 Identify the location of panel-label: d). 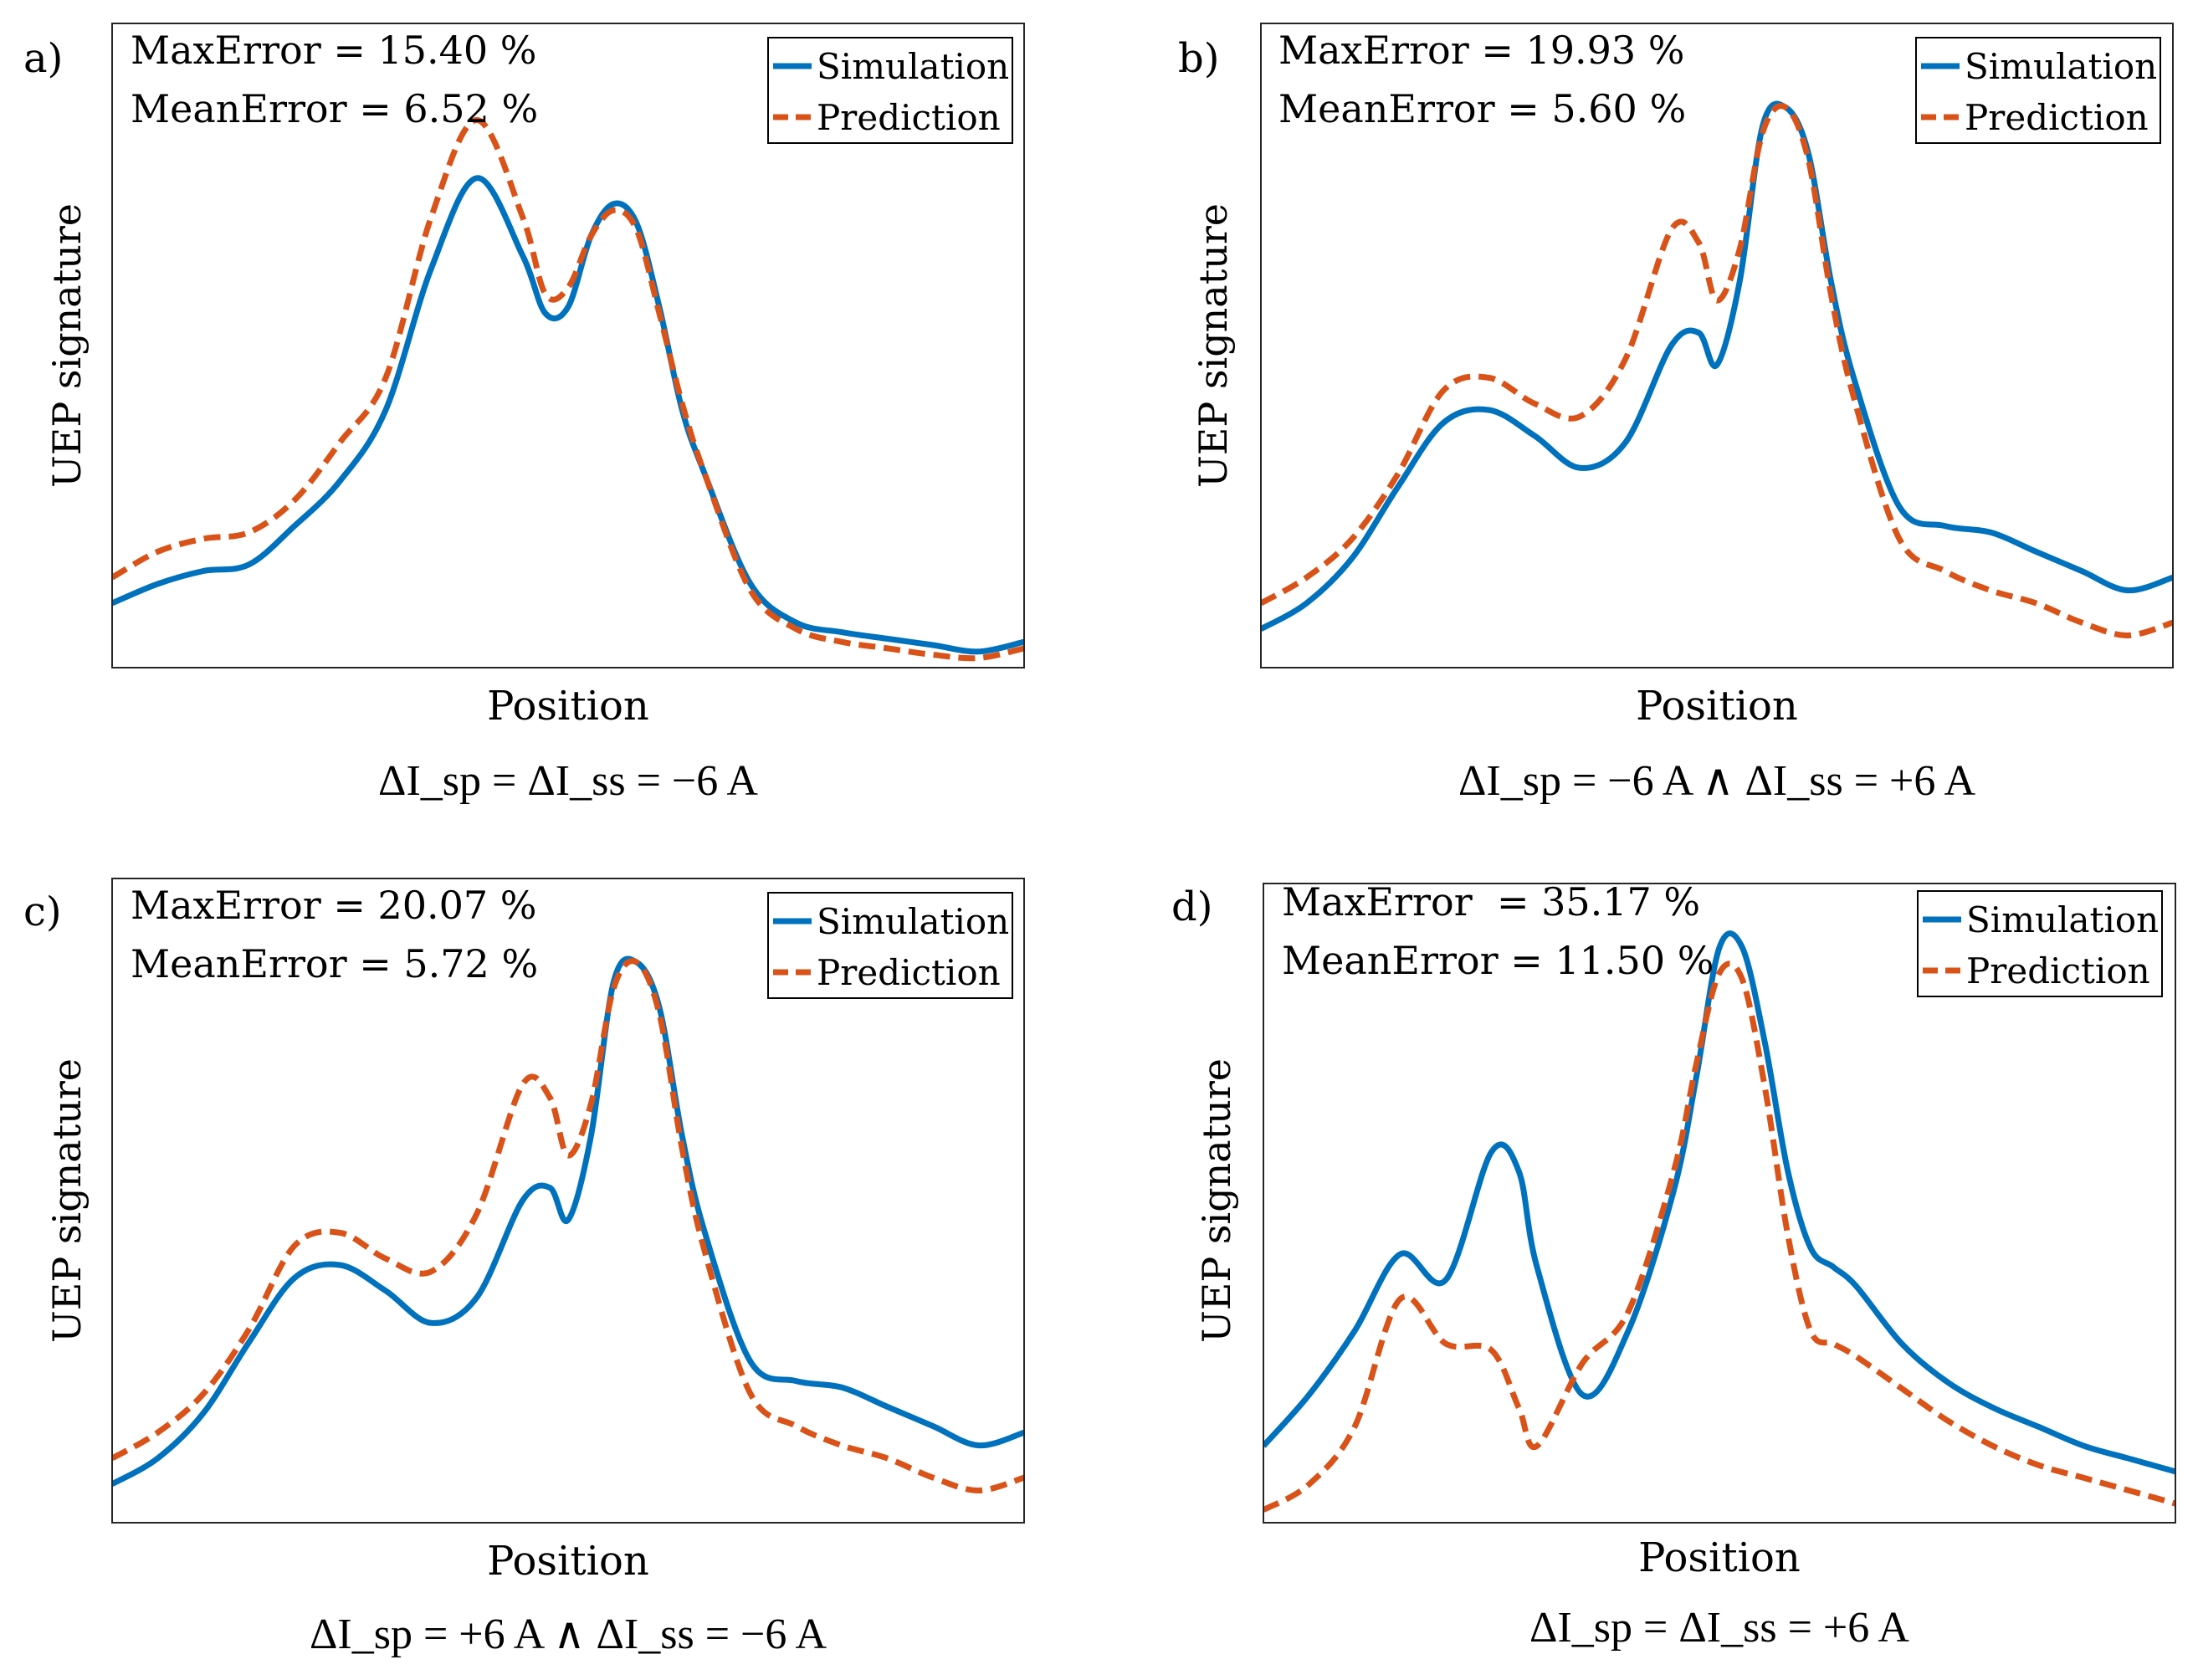
(1191, 907).